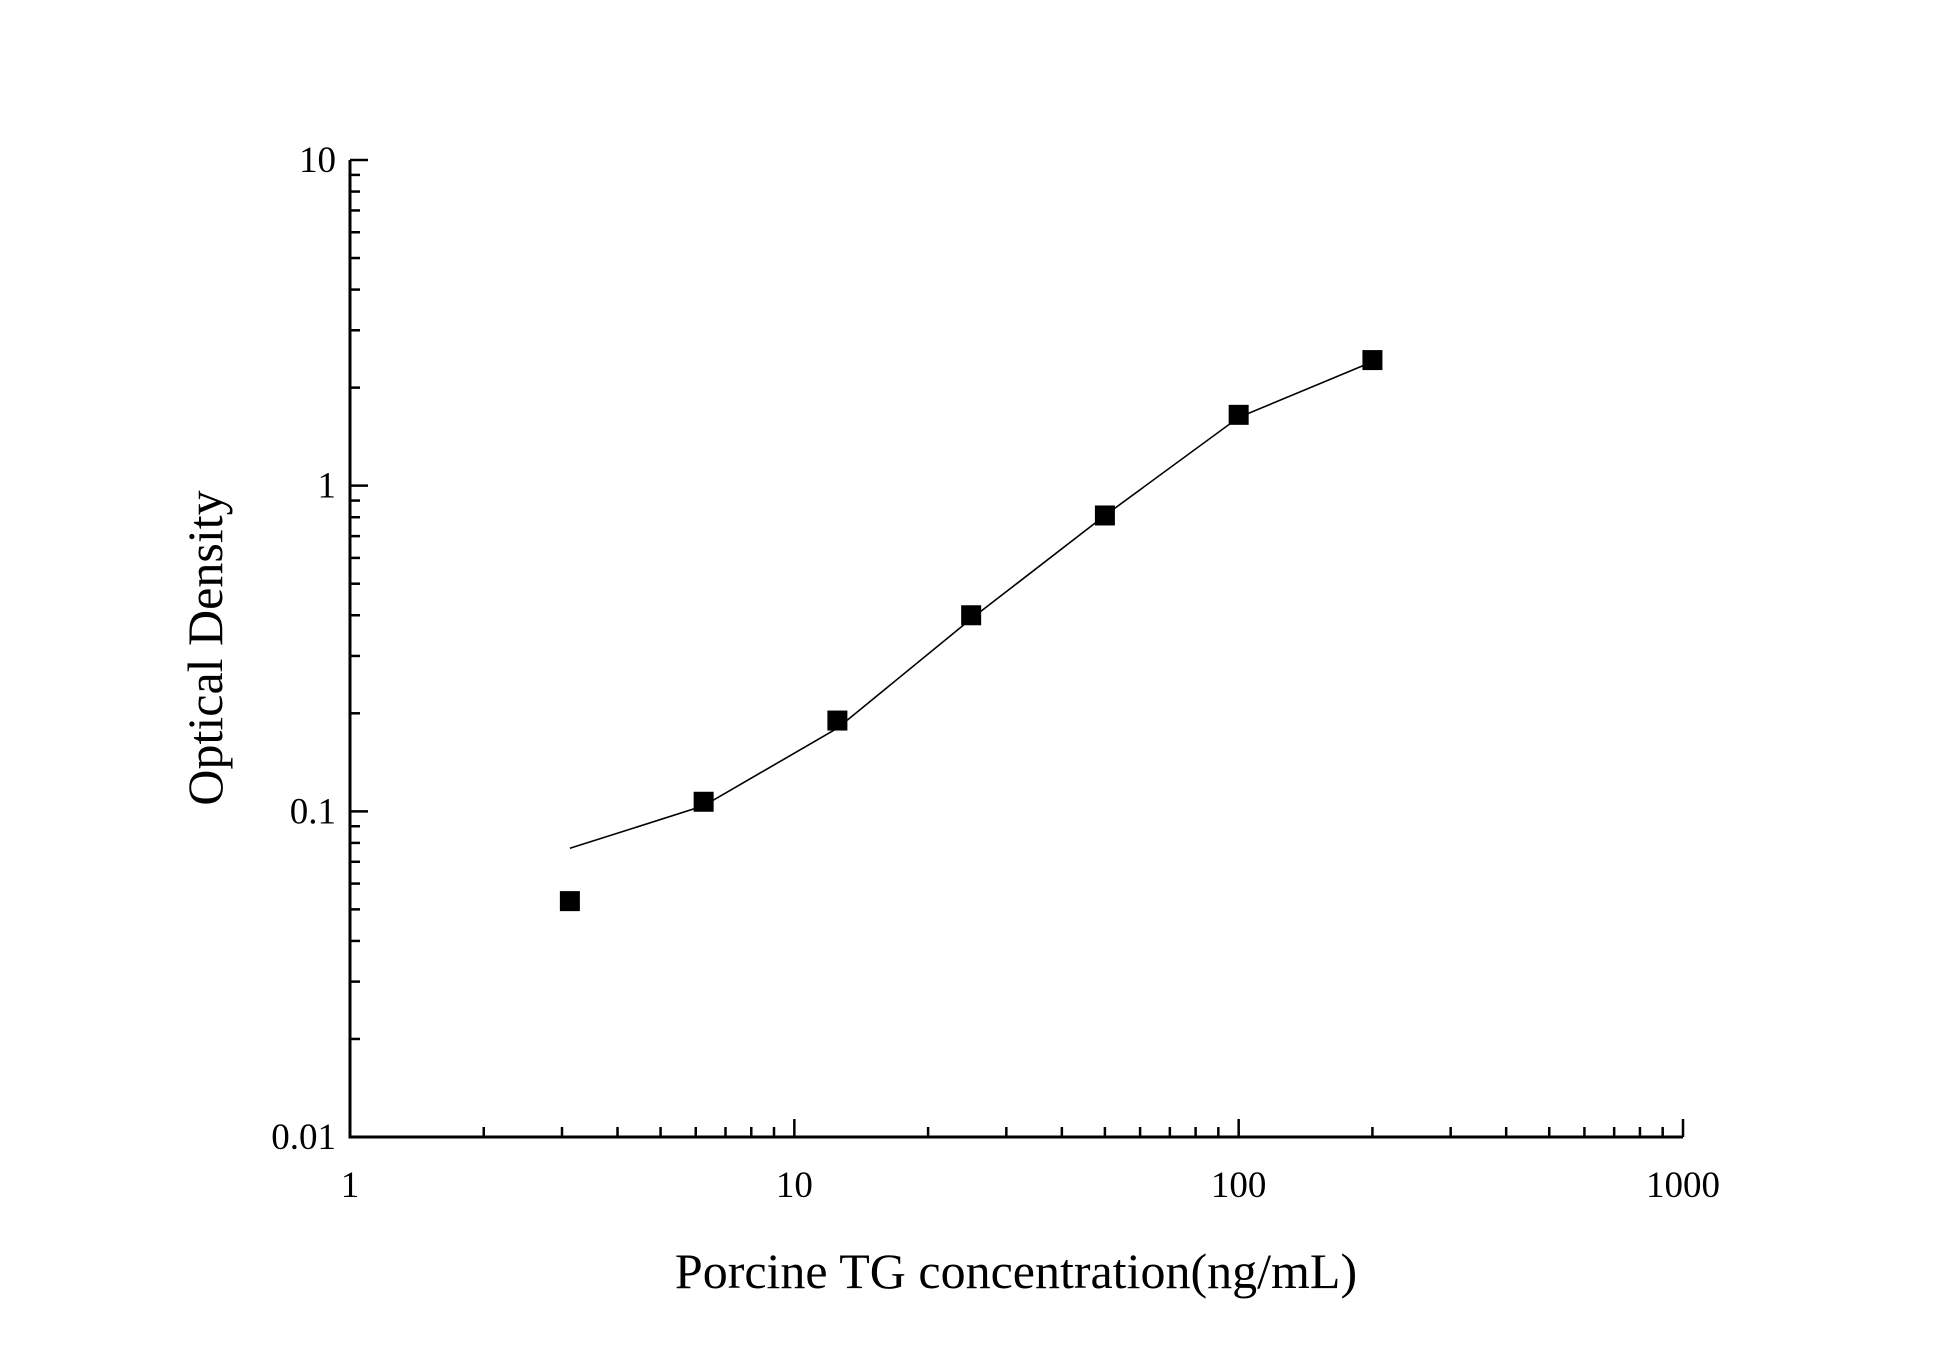 The image size is (1946, 1359). I want to click on y-tick-label: 10, so click(317, 160).